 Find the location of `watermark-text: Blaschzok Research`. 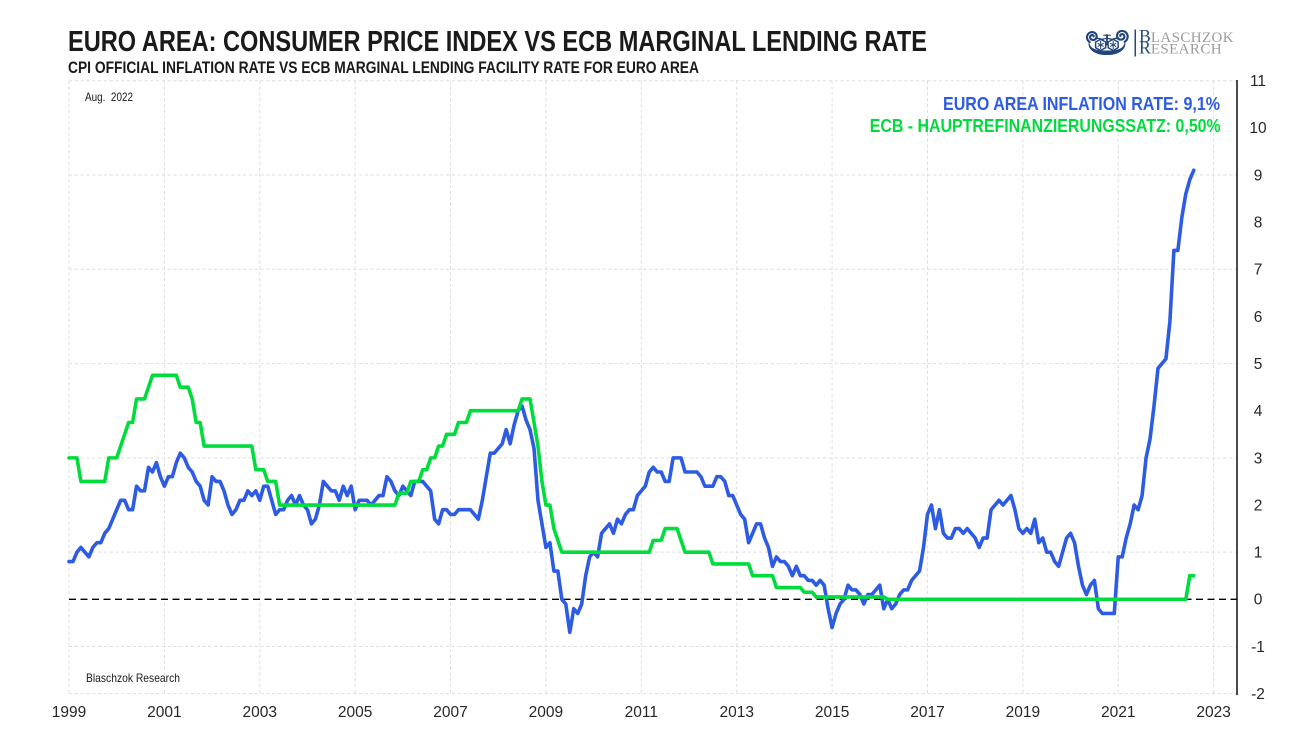

watermark-text: Blaschzok Research is located at coordinates (133, 678).